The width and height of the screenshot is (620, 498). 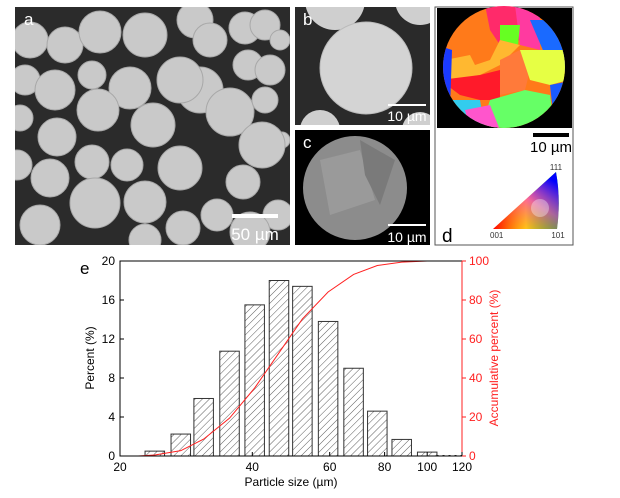 I want to click on y2-tick-label: 100, so click(x=479, y=261).